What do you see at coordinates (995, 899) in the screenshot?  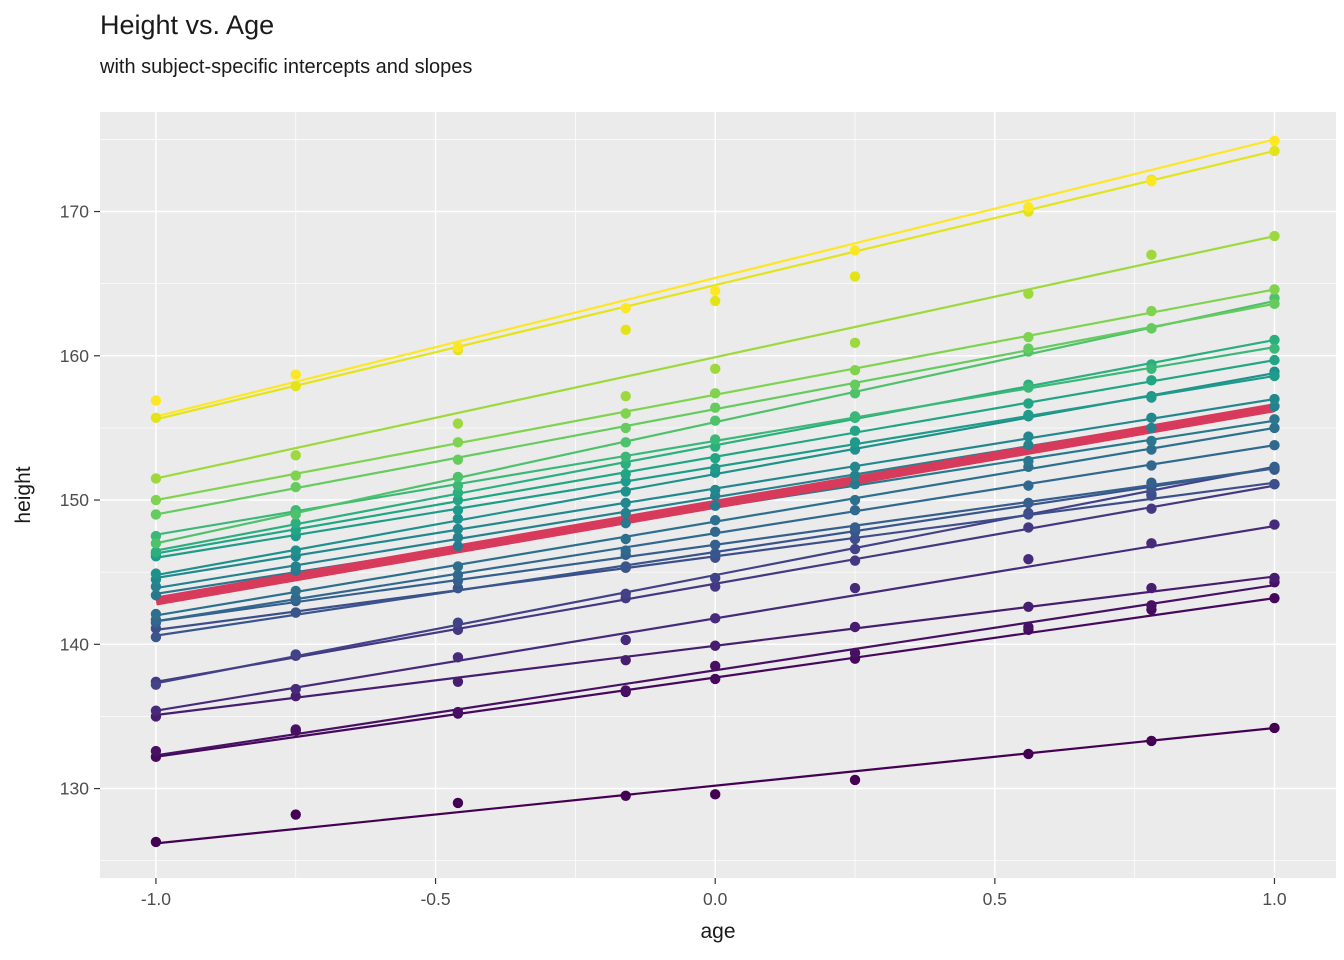 I see `x-tick-label: 0.5` at bounding box center [995, 899].